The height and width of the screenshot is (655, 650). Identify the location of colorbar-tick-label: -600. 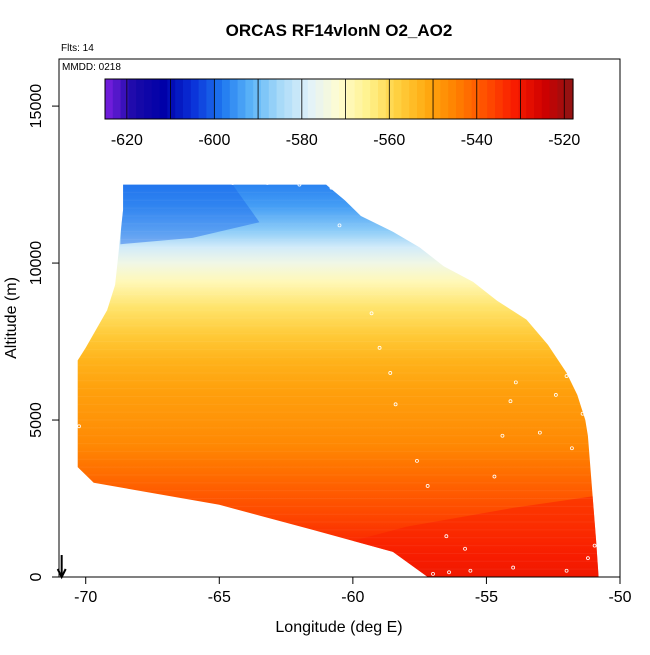
(214, 140).